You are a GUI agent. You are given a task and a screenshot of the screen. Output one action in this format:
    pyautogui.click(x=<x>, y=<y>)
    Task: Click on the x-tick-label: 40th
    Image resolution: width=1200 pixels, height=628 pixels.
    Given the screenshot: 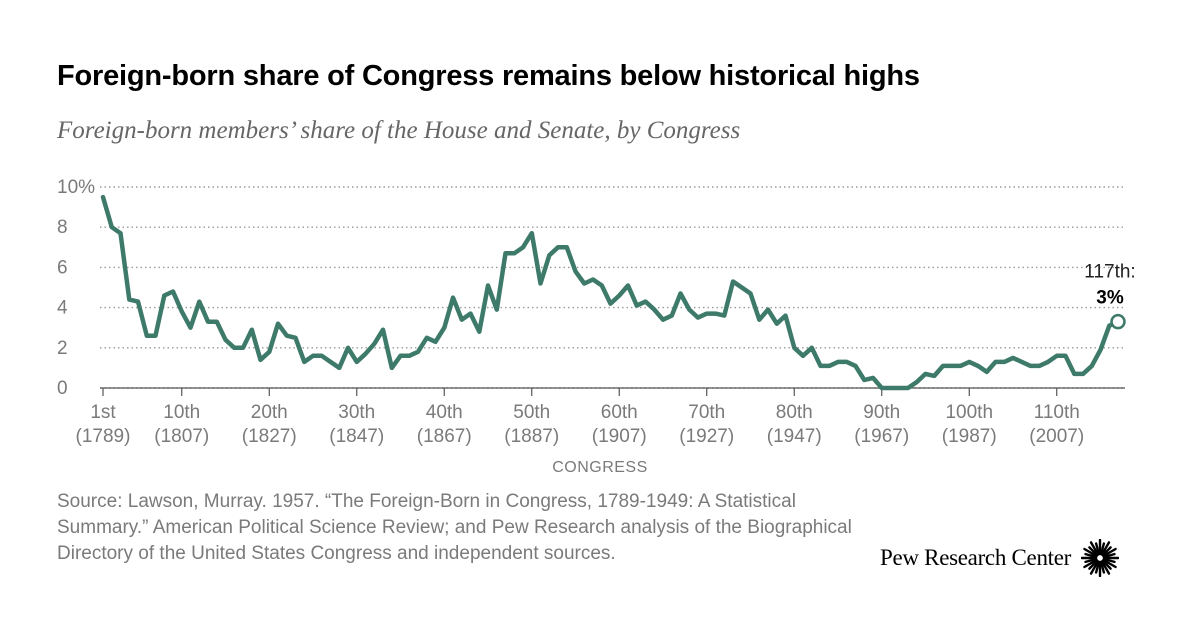 What is the action you would take?
    pyautogui.click(x=444, y=412)
    